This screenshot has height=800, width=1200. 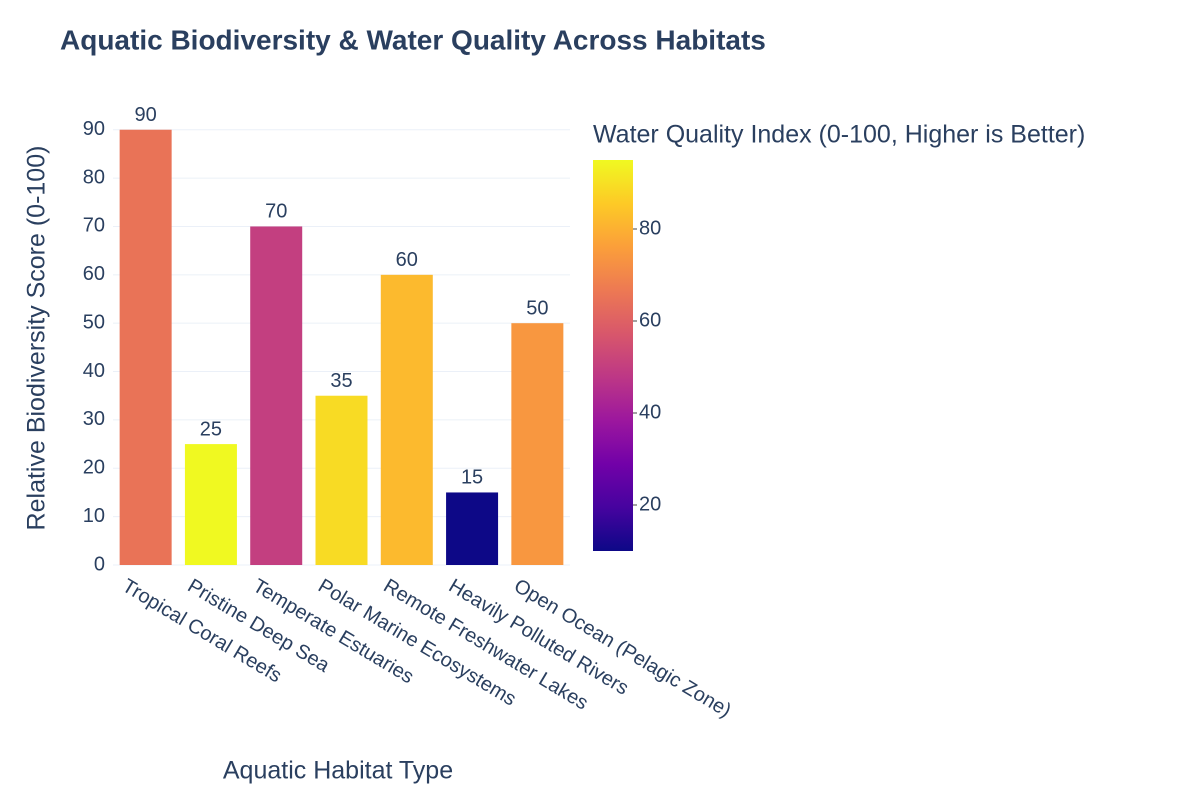 What do you see at coordinates (99, 564) in the screenshot?
I see `y-tick-label: 0` at bounding box center [99, 564].